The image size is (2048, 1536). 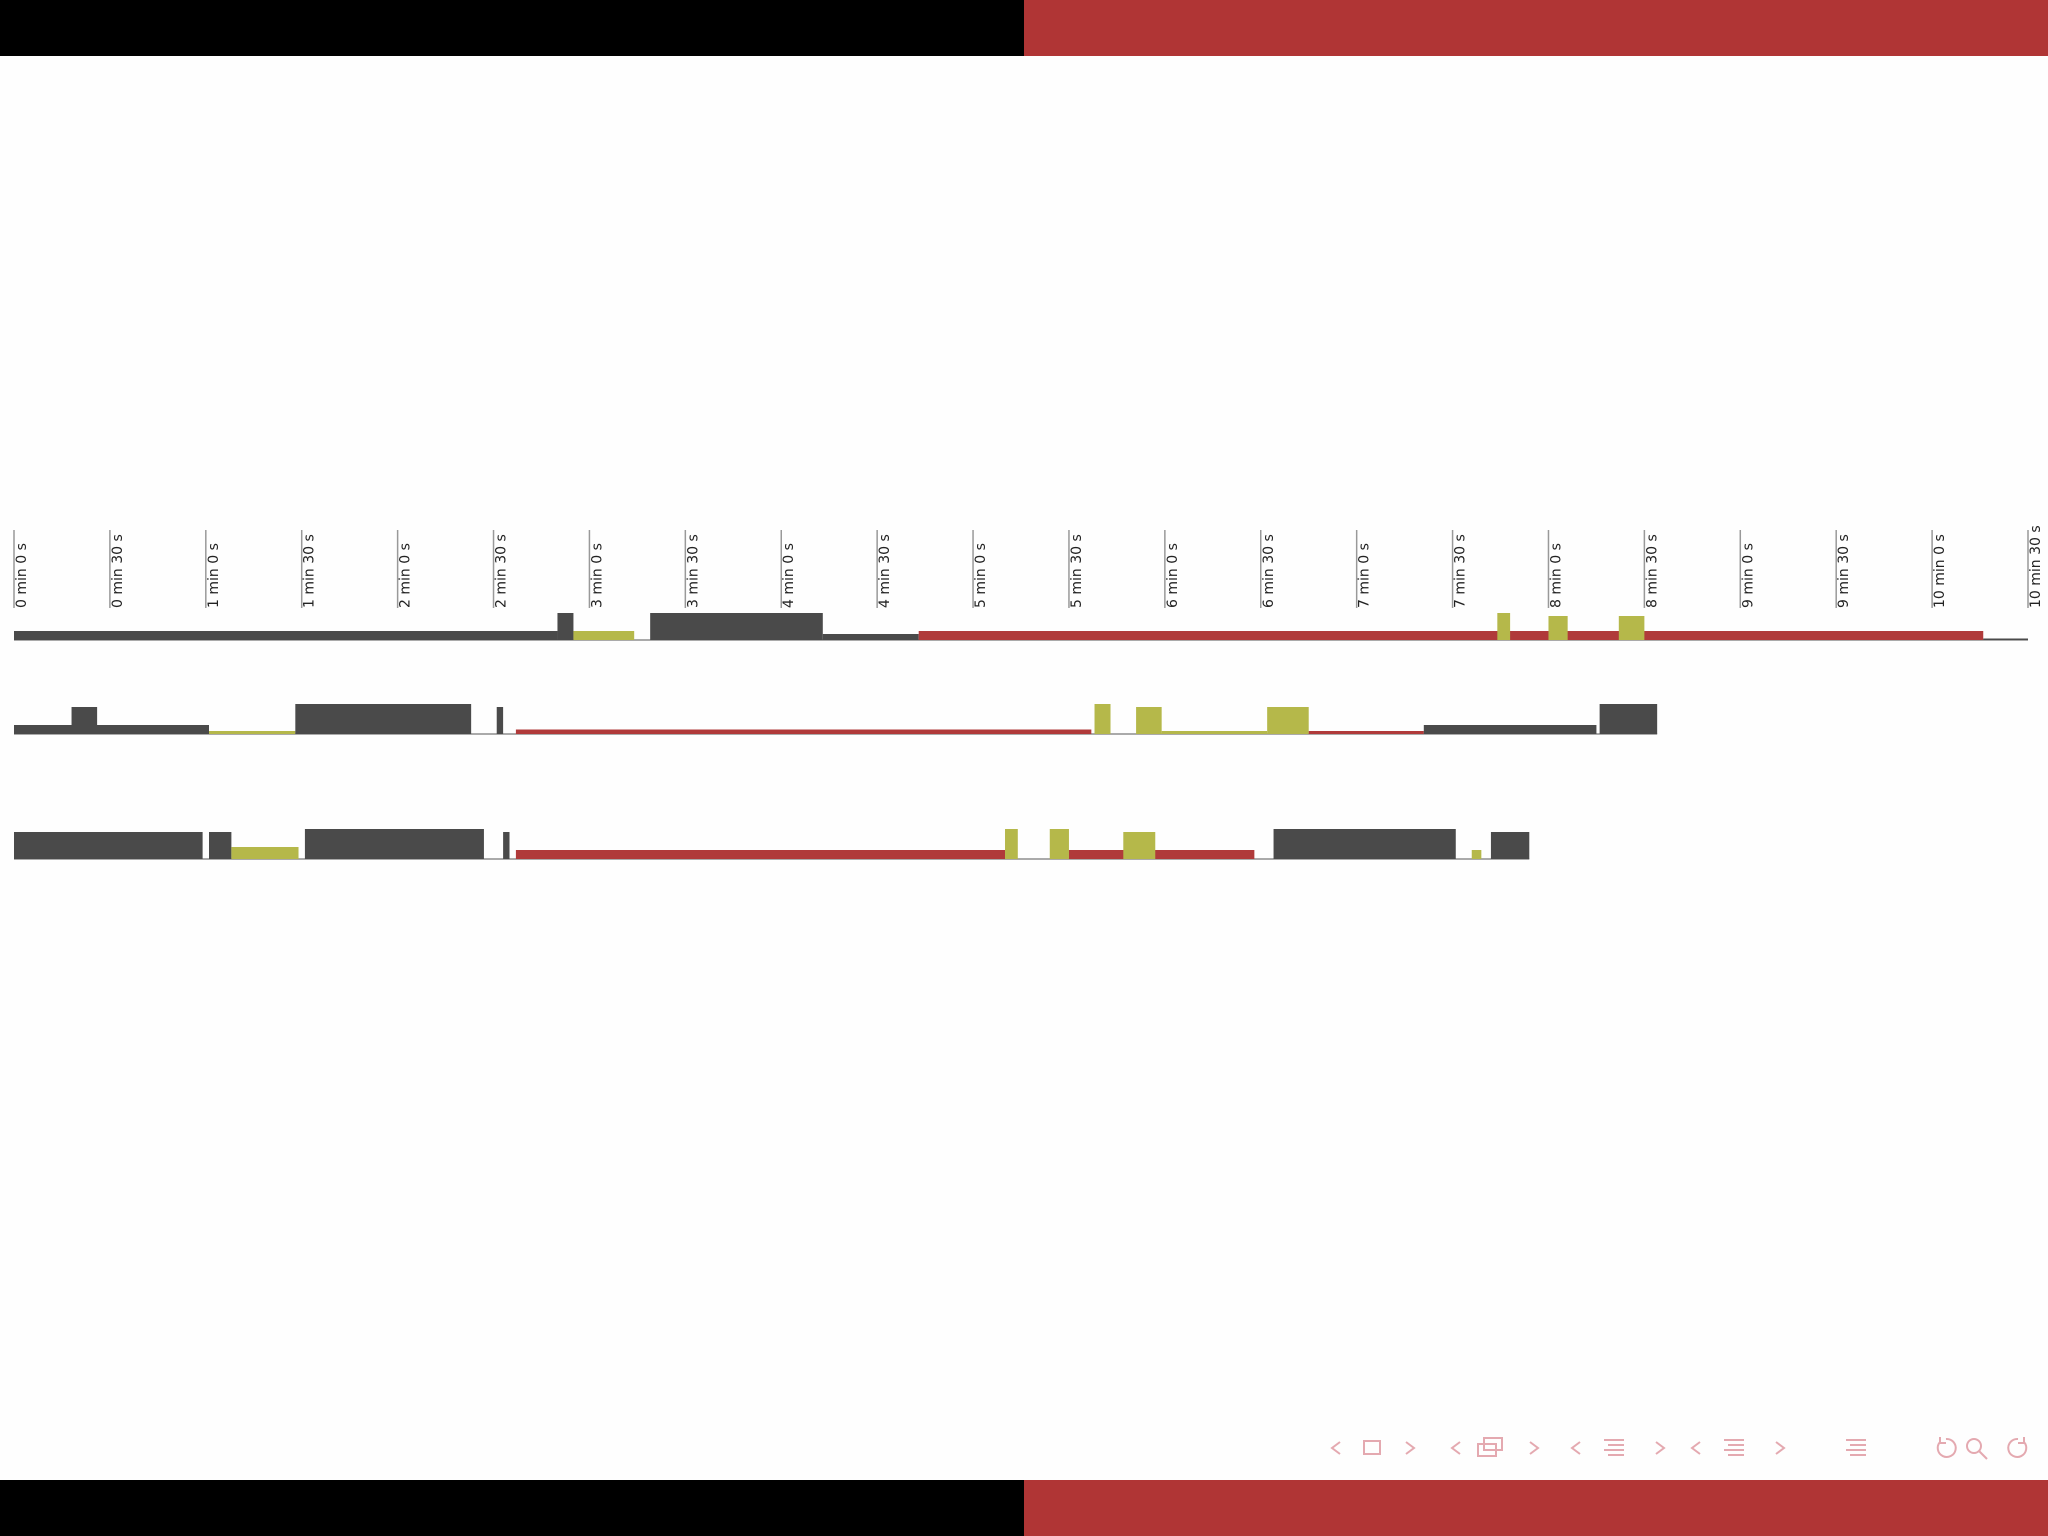 What do you see at coordinates (1946, 1447) in the screenshot?
I see `nav-back` at bounding box center [1946, 1447].